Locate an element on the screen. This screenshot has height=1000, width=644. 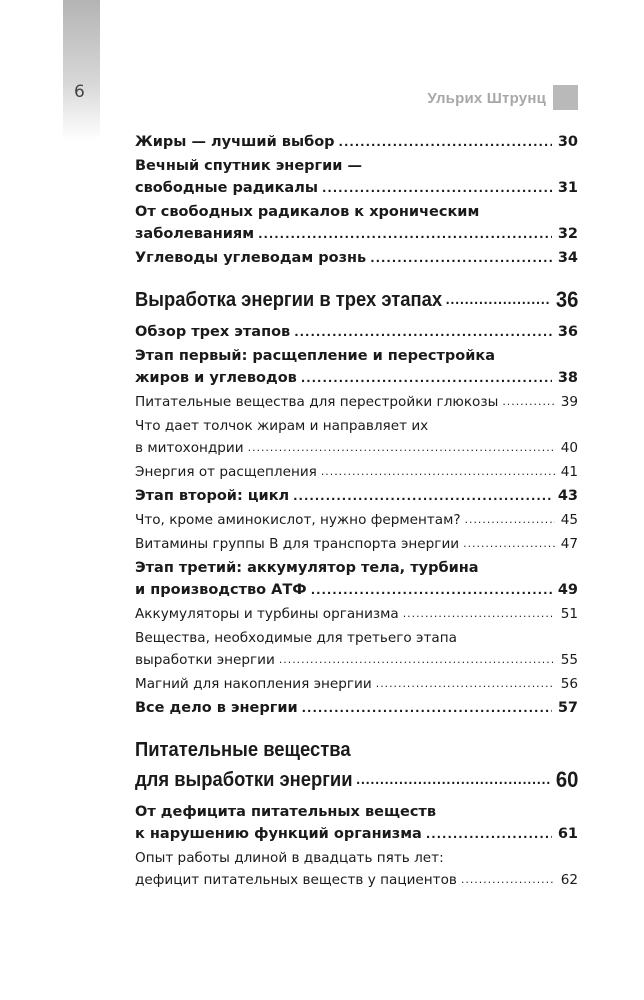
toc-page-number: 34 is located at coordinates (567, 258).